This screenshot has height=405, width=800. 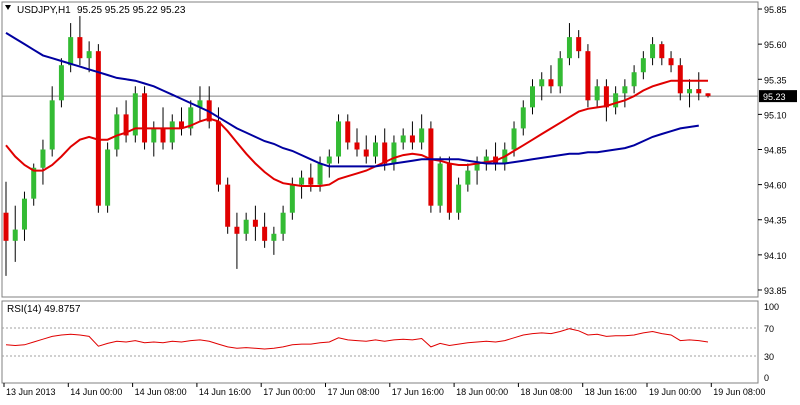 I want to click on price-tick-label: 95.35, so click(x=775, y=80).